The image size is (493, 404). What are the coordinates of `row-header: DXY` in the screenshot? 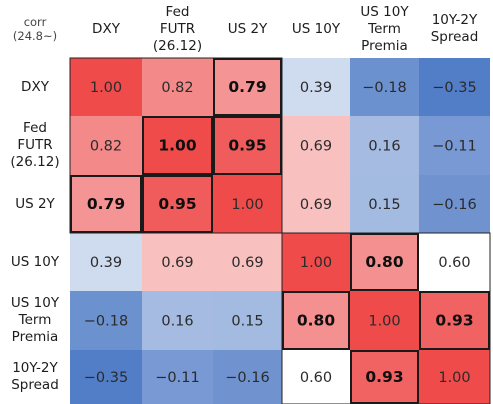 It's located at (35, 86).